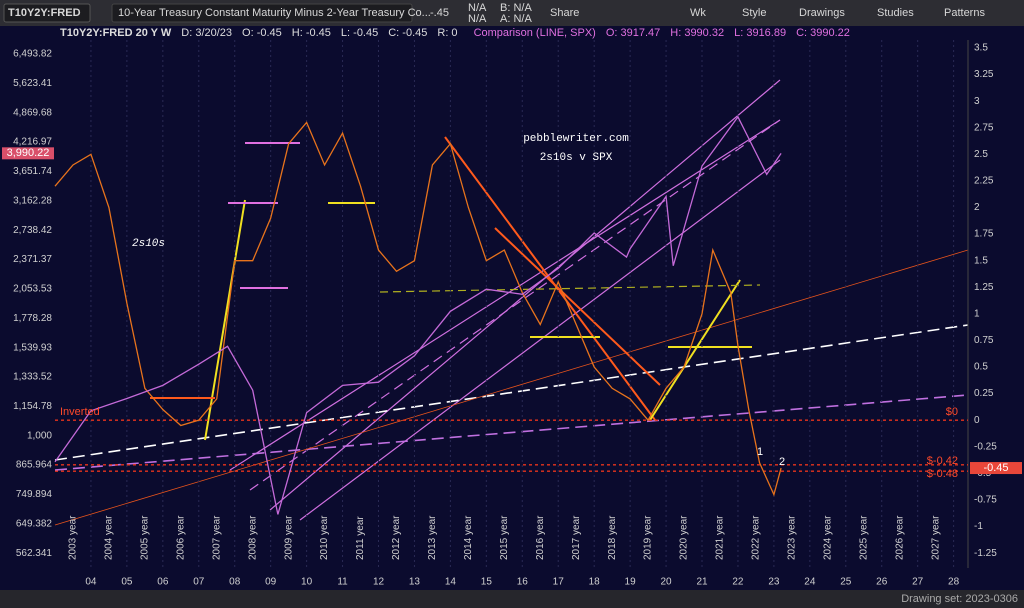  What do you see at coordinates (754, 13) in the screenshot?
I see `toolbar-button: Style` at bounding box center [754, 13].